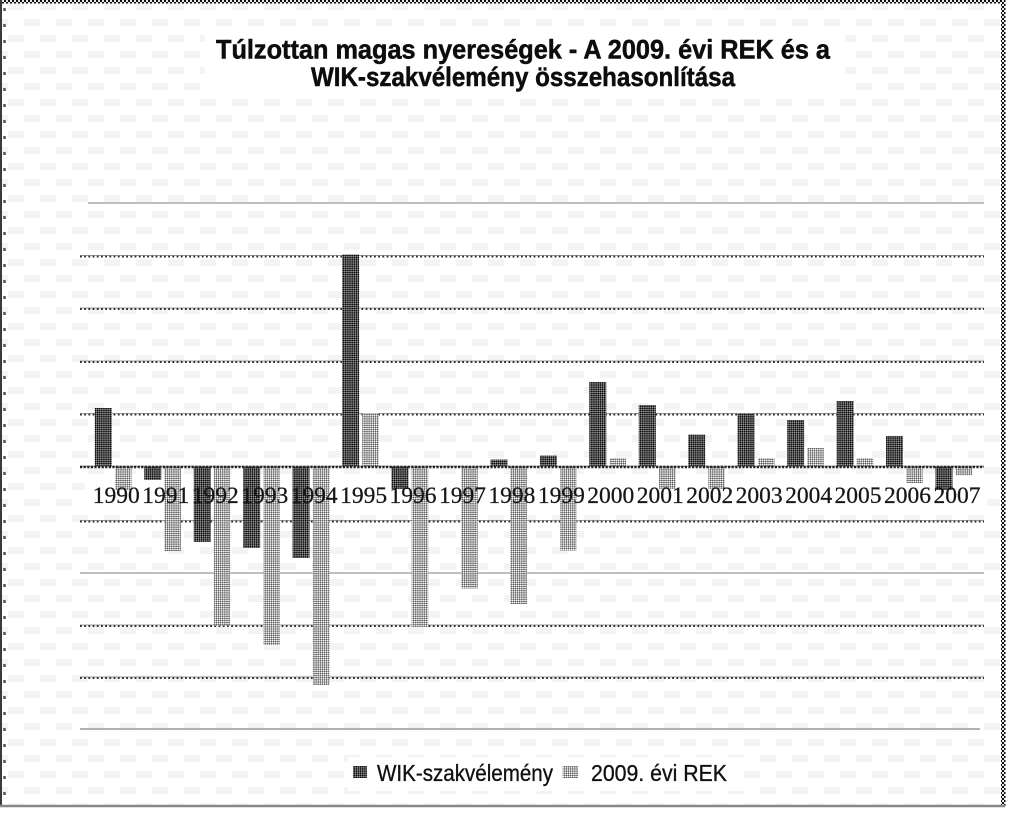 Image resolution: width=1027 pixels, height=823 pixels. What do you see at coordinates (957, 496) in the screenshot?
I see `svg-text: 2007` at bounding box center [957, 496].